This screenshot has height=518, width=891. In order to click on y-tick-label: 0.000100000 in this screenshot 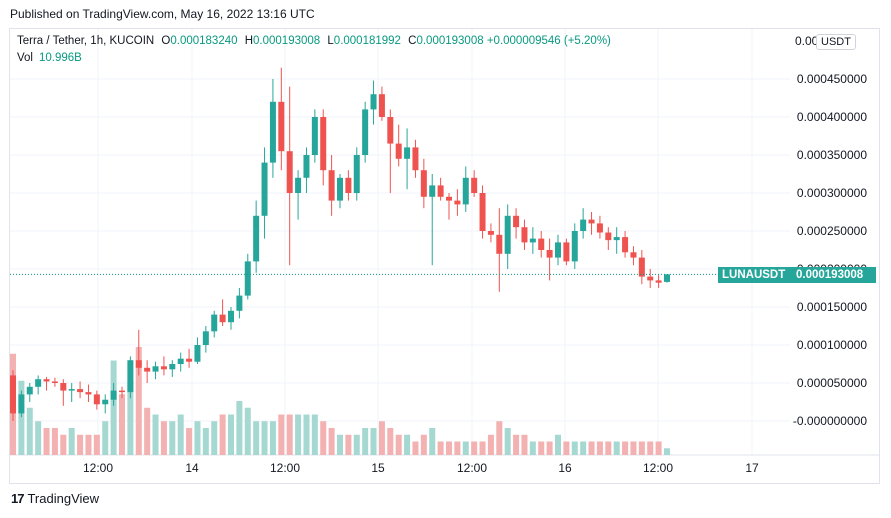, I will do `click(832, 345)`.